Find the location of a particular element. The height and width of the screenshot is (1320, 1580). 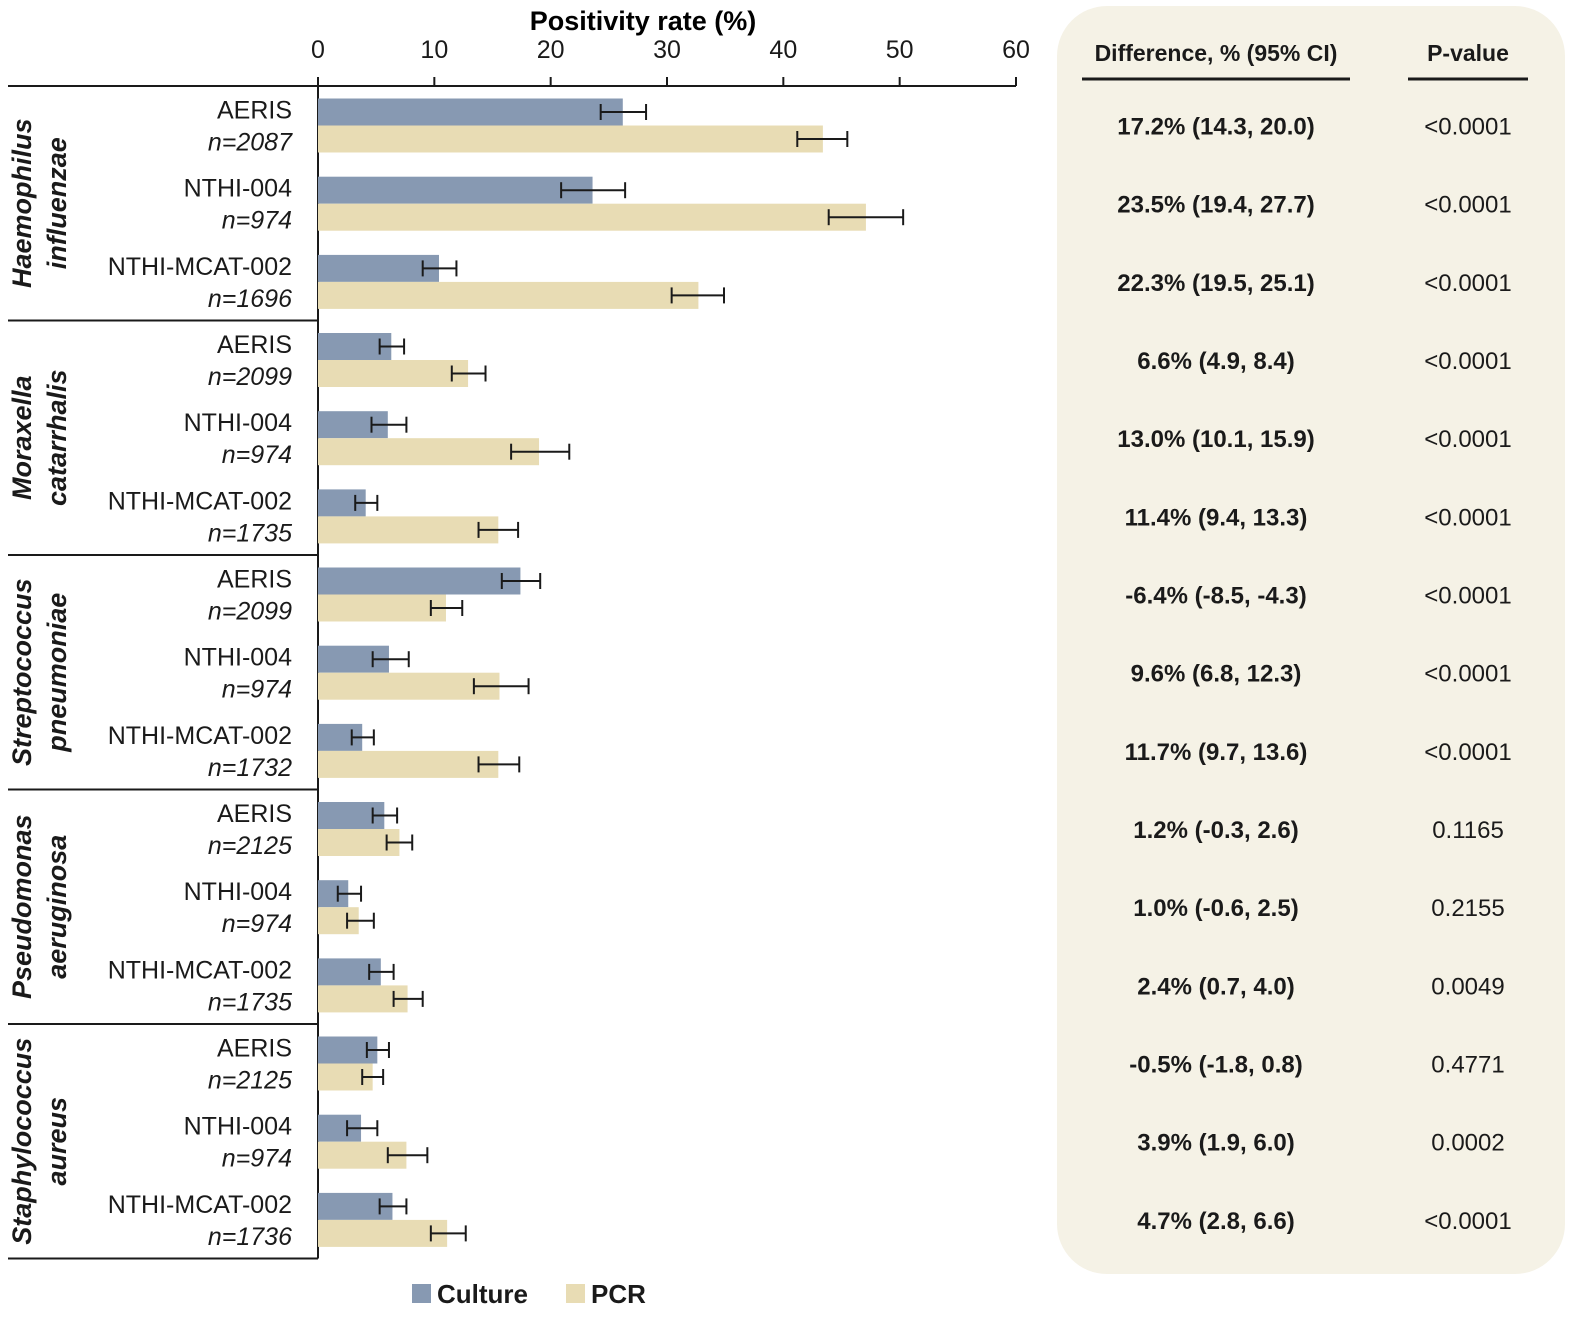

pvalue-value: 0.2155 is located at coordinates (1467, 908).